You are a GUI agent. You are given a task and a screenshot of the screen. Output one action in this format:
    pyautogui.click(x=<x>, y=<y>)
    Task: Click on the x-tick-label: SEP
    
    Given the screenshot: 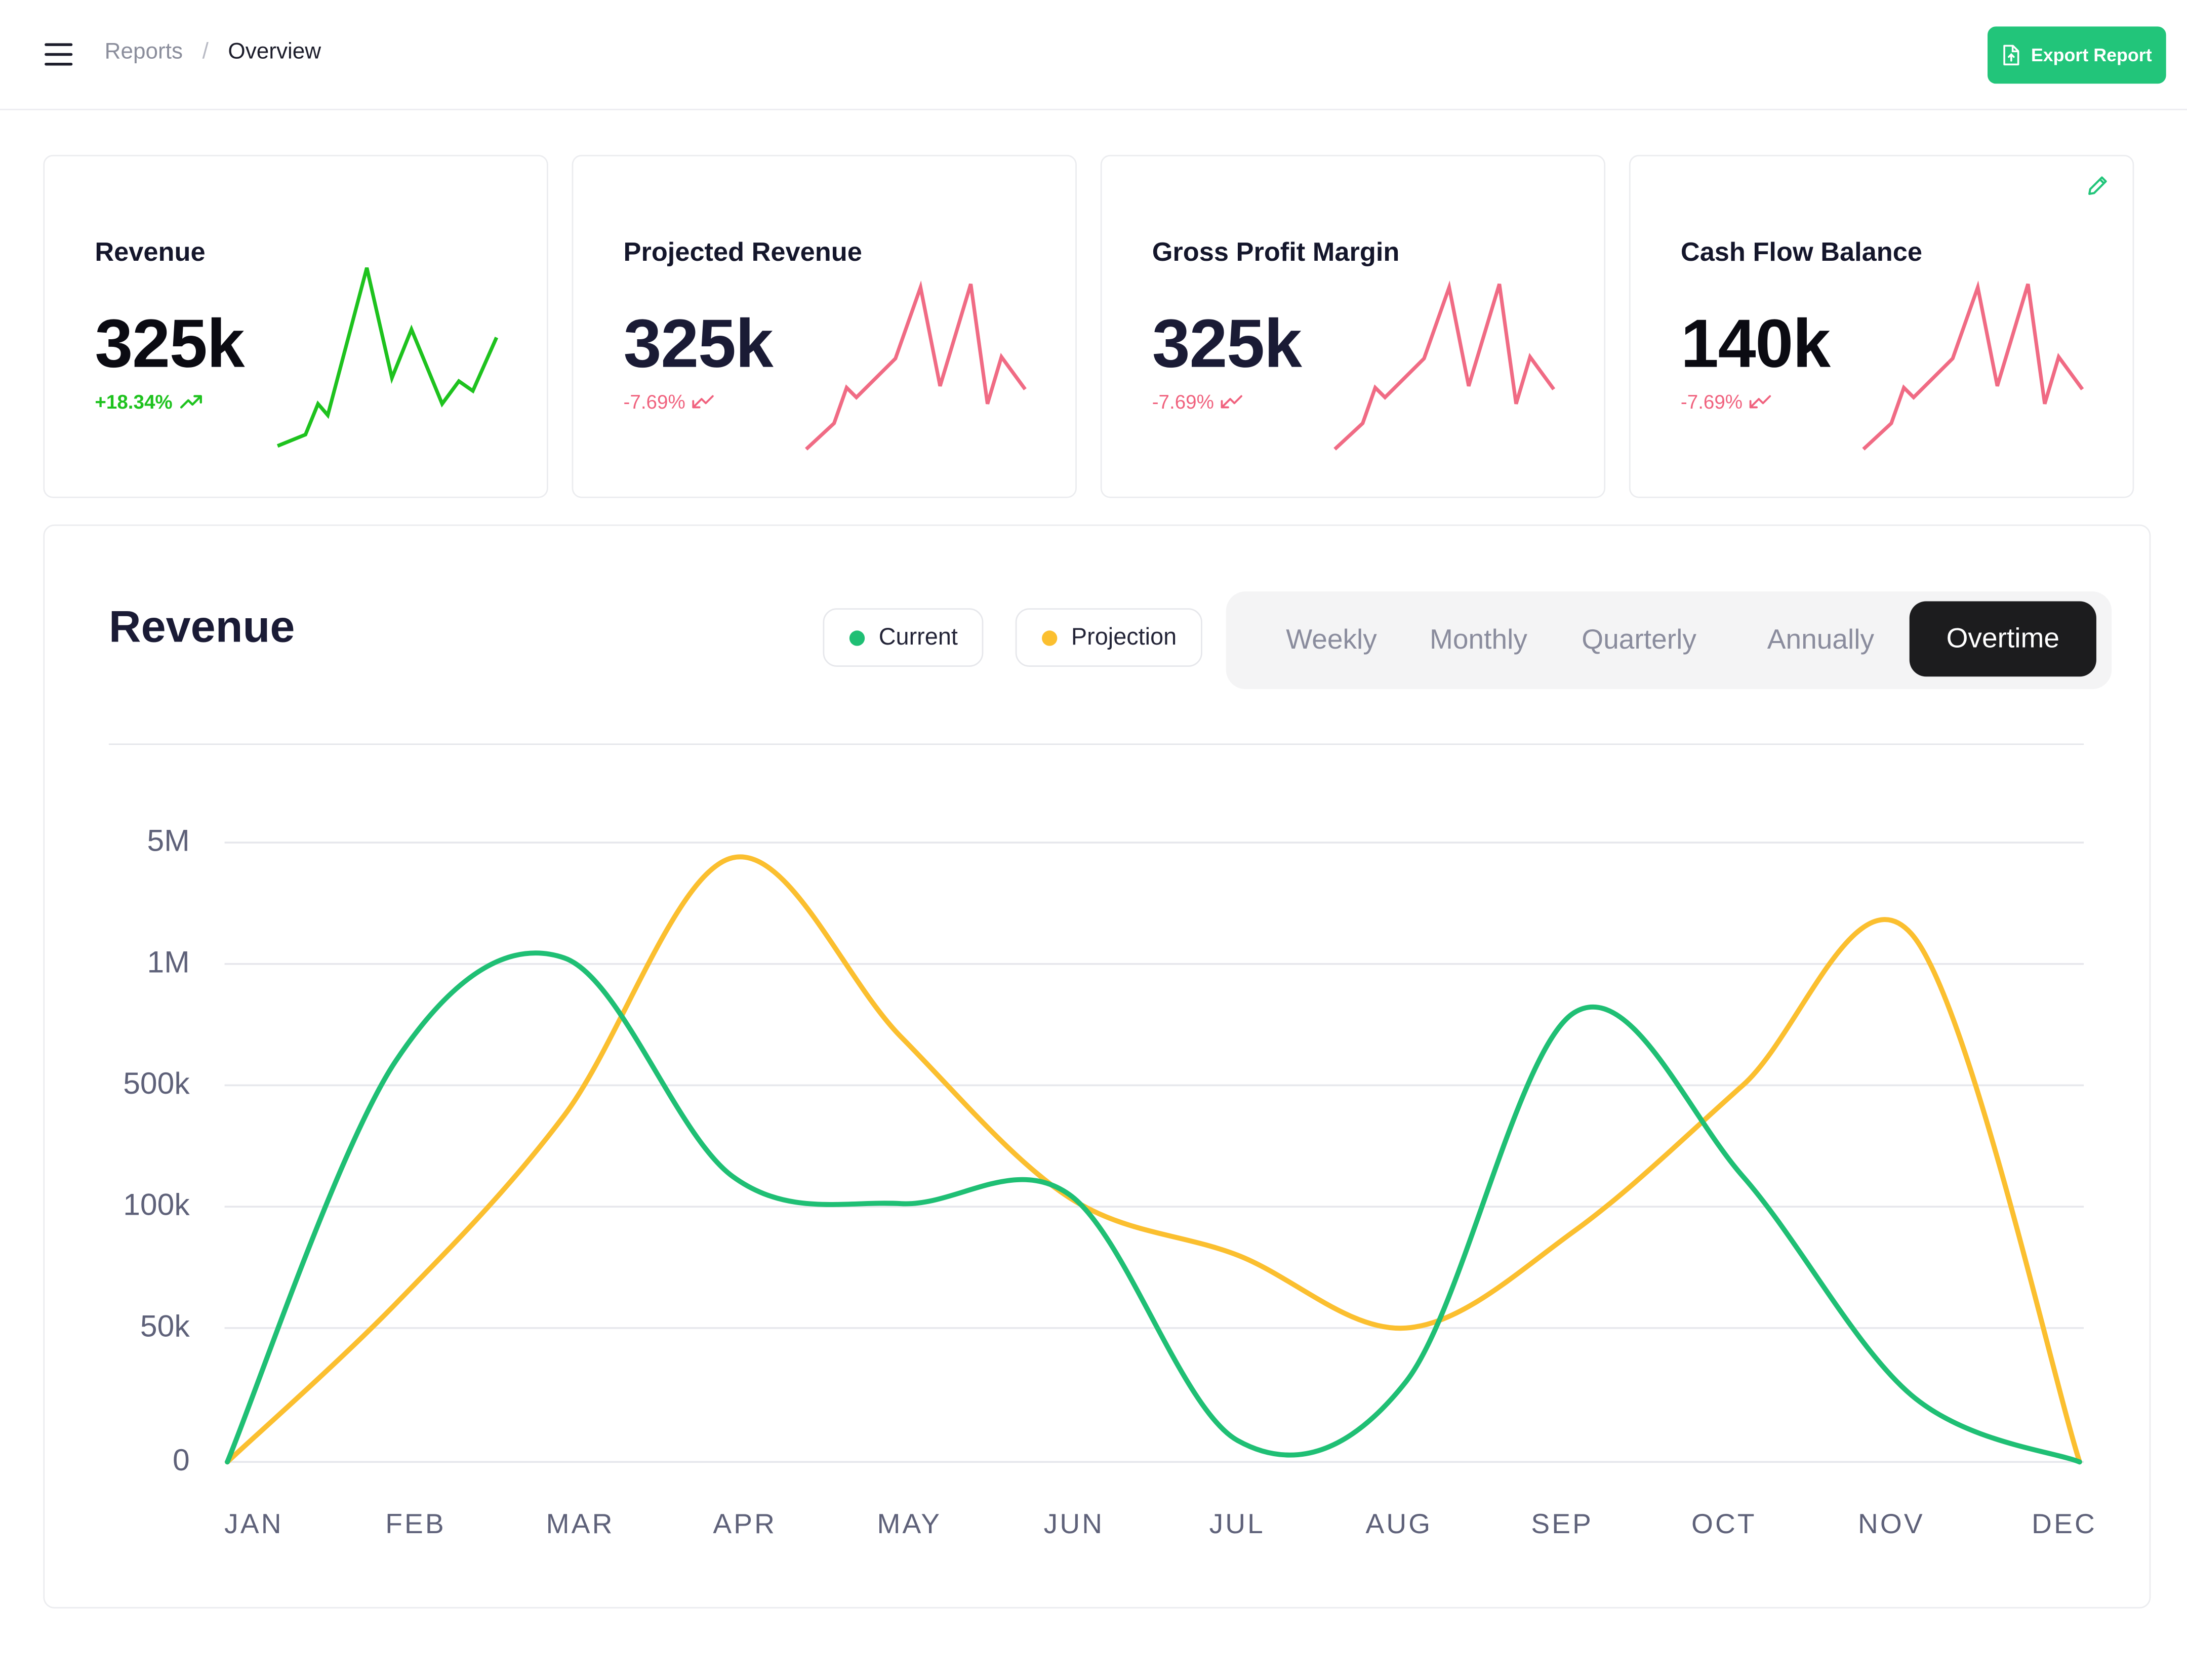 What is the action you would take?
    pyautogui.click(x=1562, y=1525)
    